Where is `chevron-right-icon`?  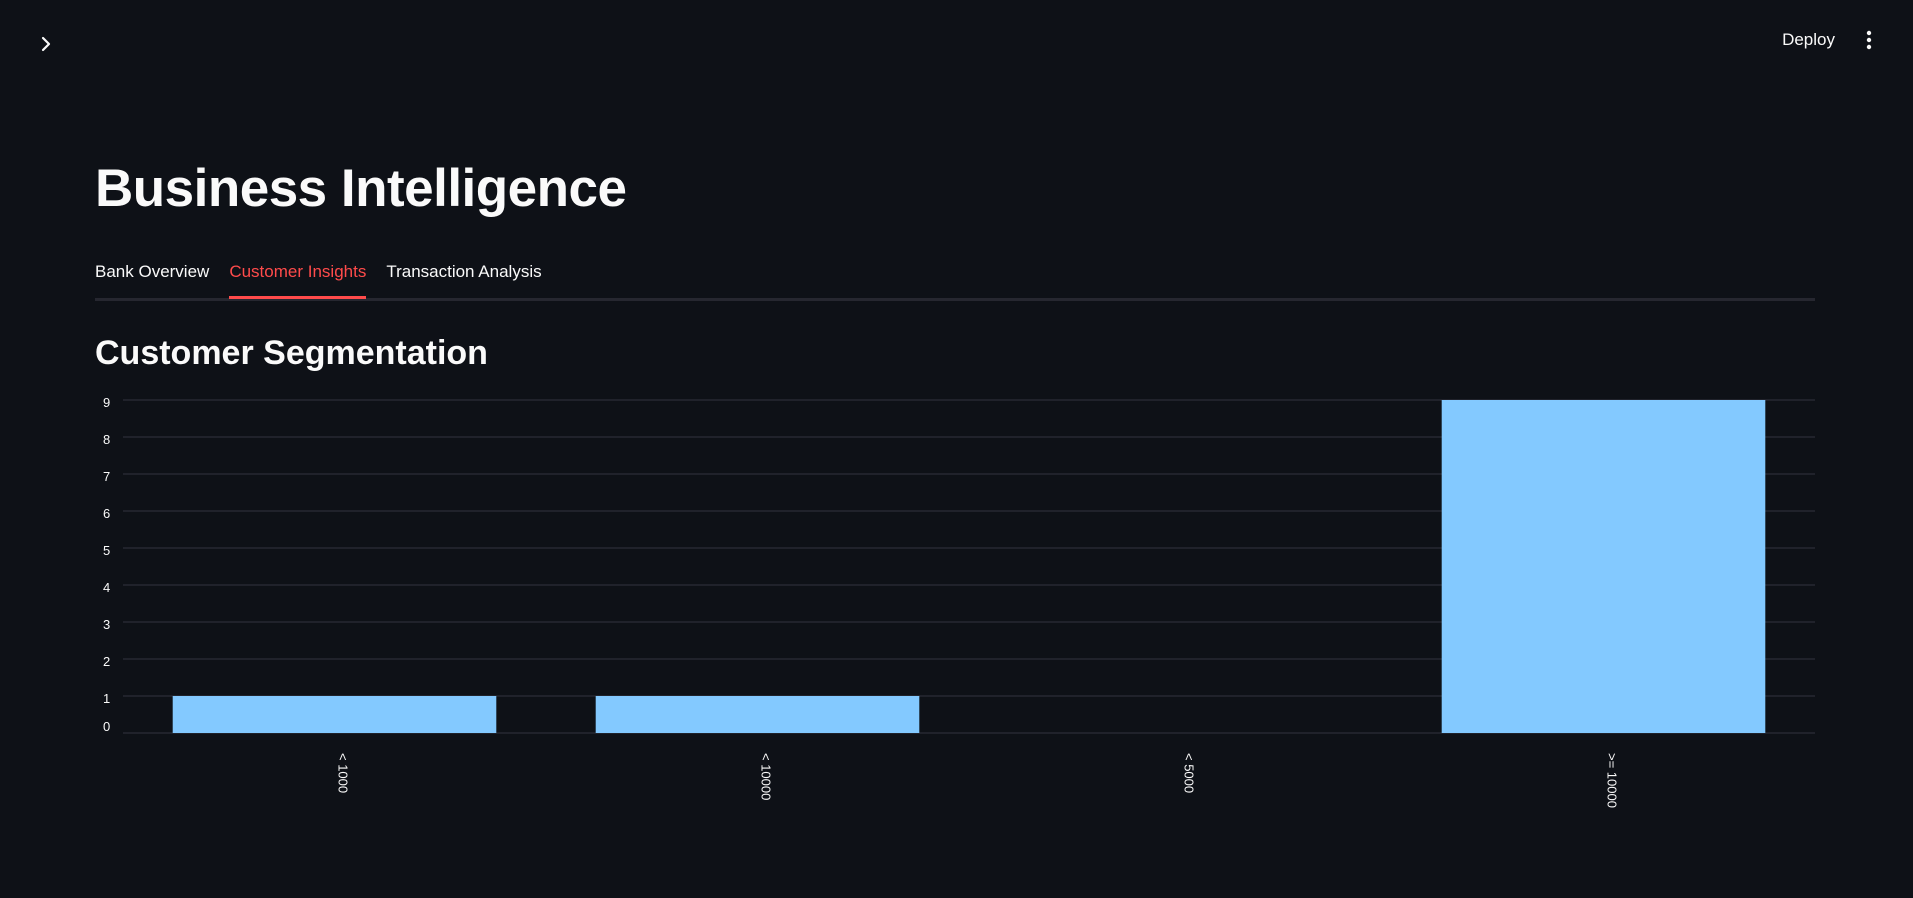 chevron-right-icon is located at coordinates (46, 44).